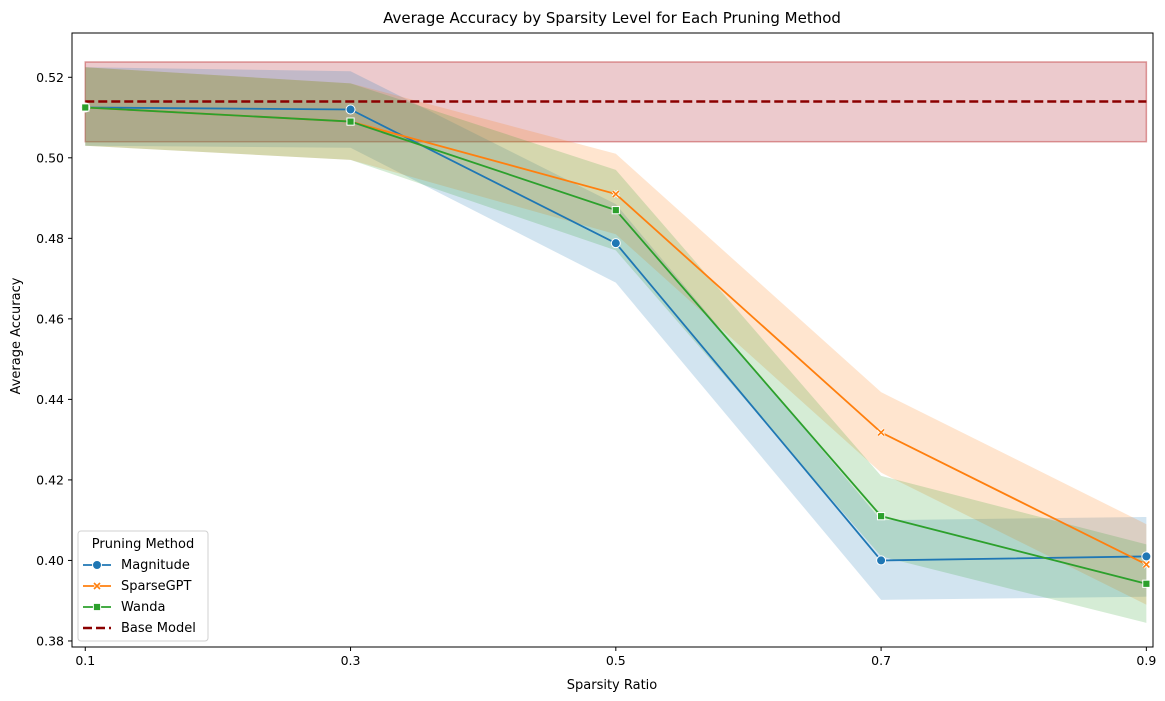 The image size is (1165, 701). What do you see at coordinates (50, 77) in the screenshot?
I see `y-tick-label-7: 0.52` at bounding box center [50, 77].